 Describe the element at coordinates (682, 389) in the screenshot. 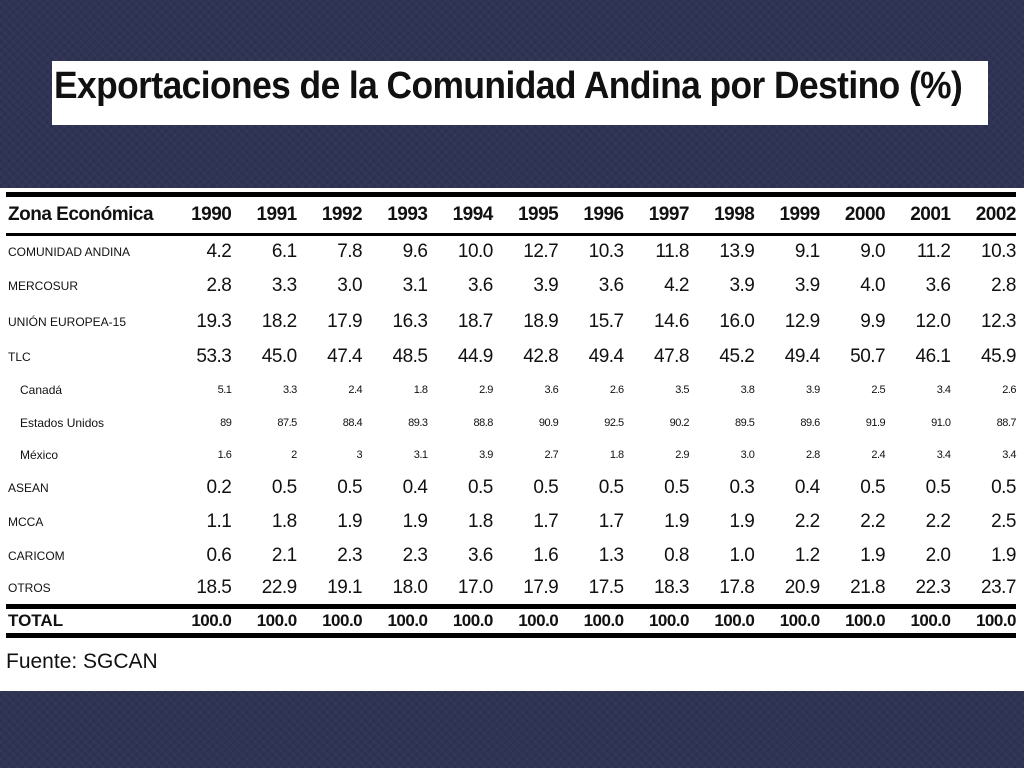

I see `value-cell: 3.5` at that location.